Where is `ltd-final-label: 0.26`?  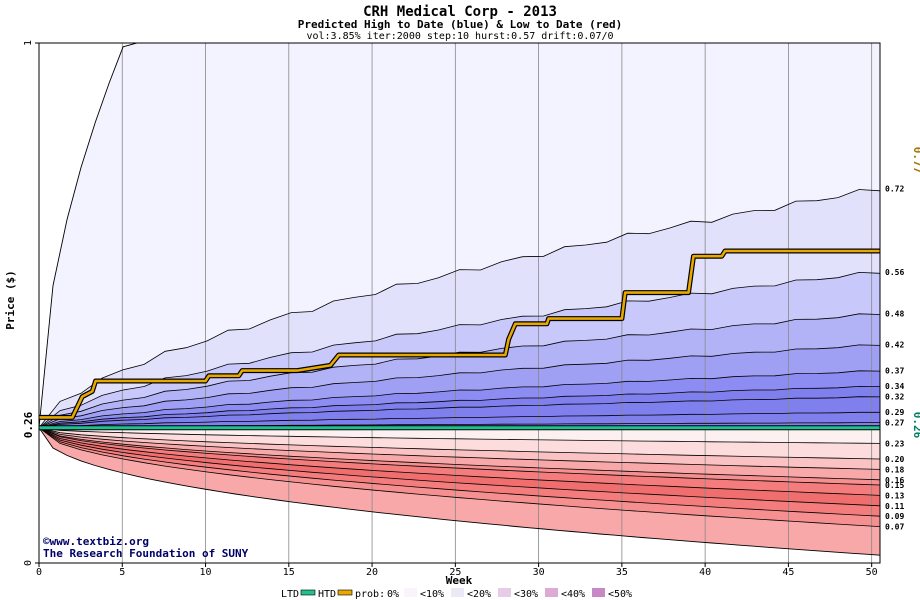 ltd-final-label: 0.26 is located at coordinates (915, 425).